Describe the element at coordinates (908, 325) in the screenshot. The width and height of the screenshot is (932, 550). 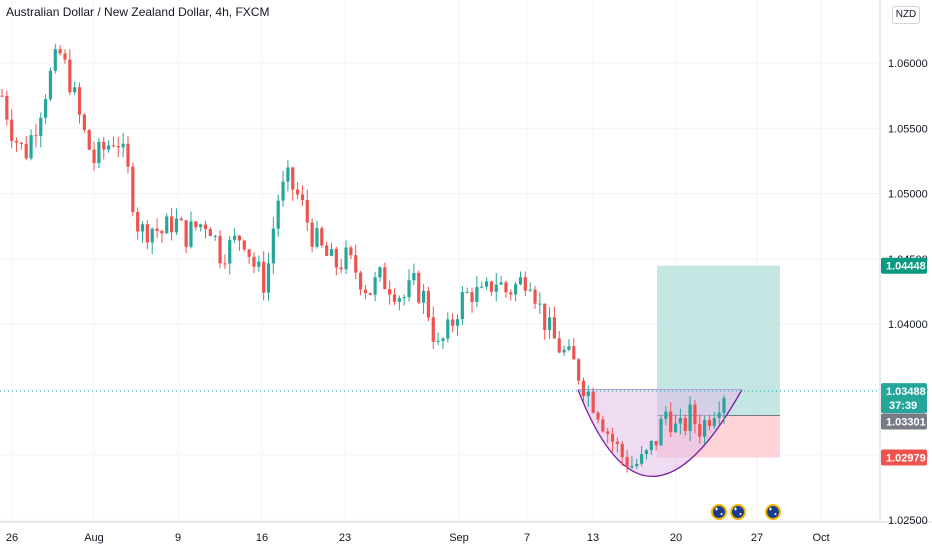
I see `y-tick-label: 1.04000` at that location.